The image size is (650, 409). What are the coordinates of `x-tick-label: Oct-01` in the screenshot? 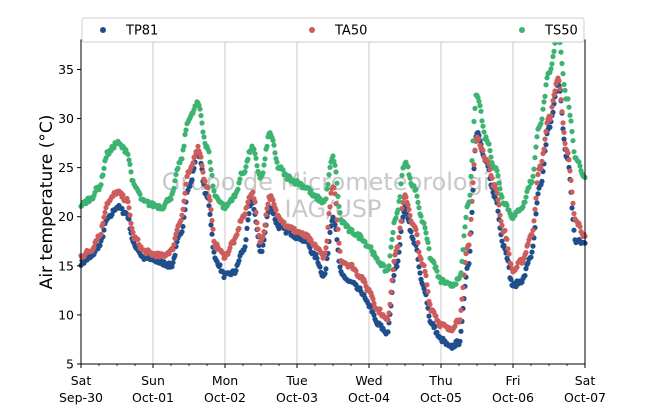 It's located at (153, 397).